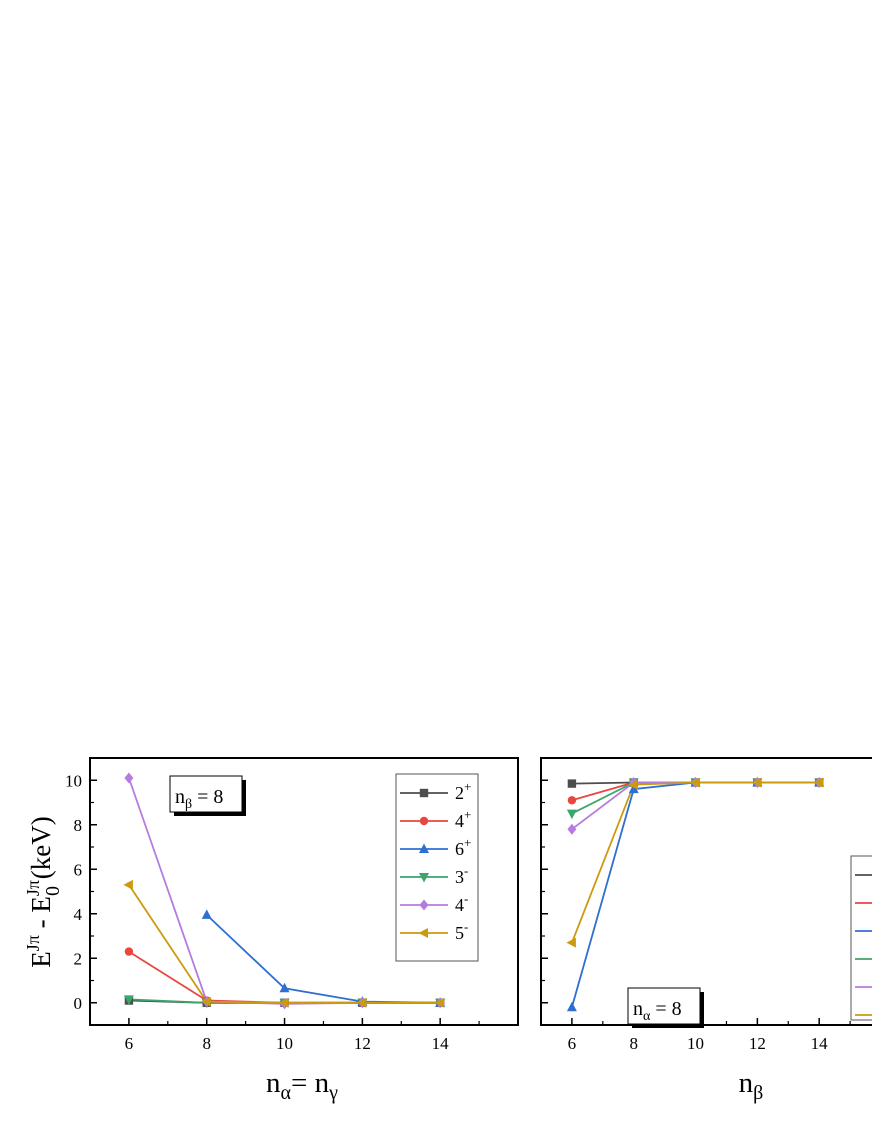 The width and height of the screenshot is (872, 1128). What do you see at coordinates (129, 1043) in the screenshot?
I see `x-tick-label-left: 6` at bounding box center [129, 1043].